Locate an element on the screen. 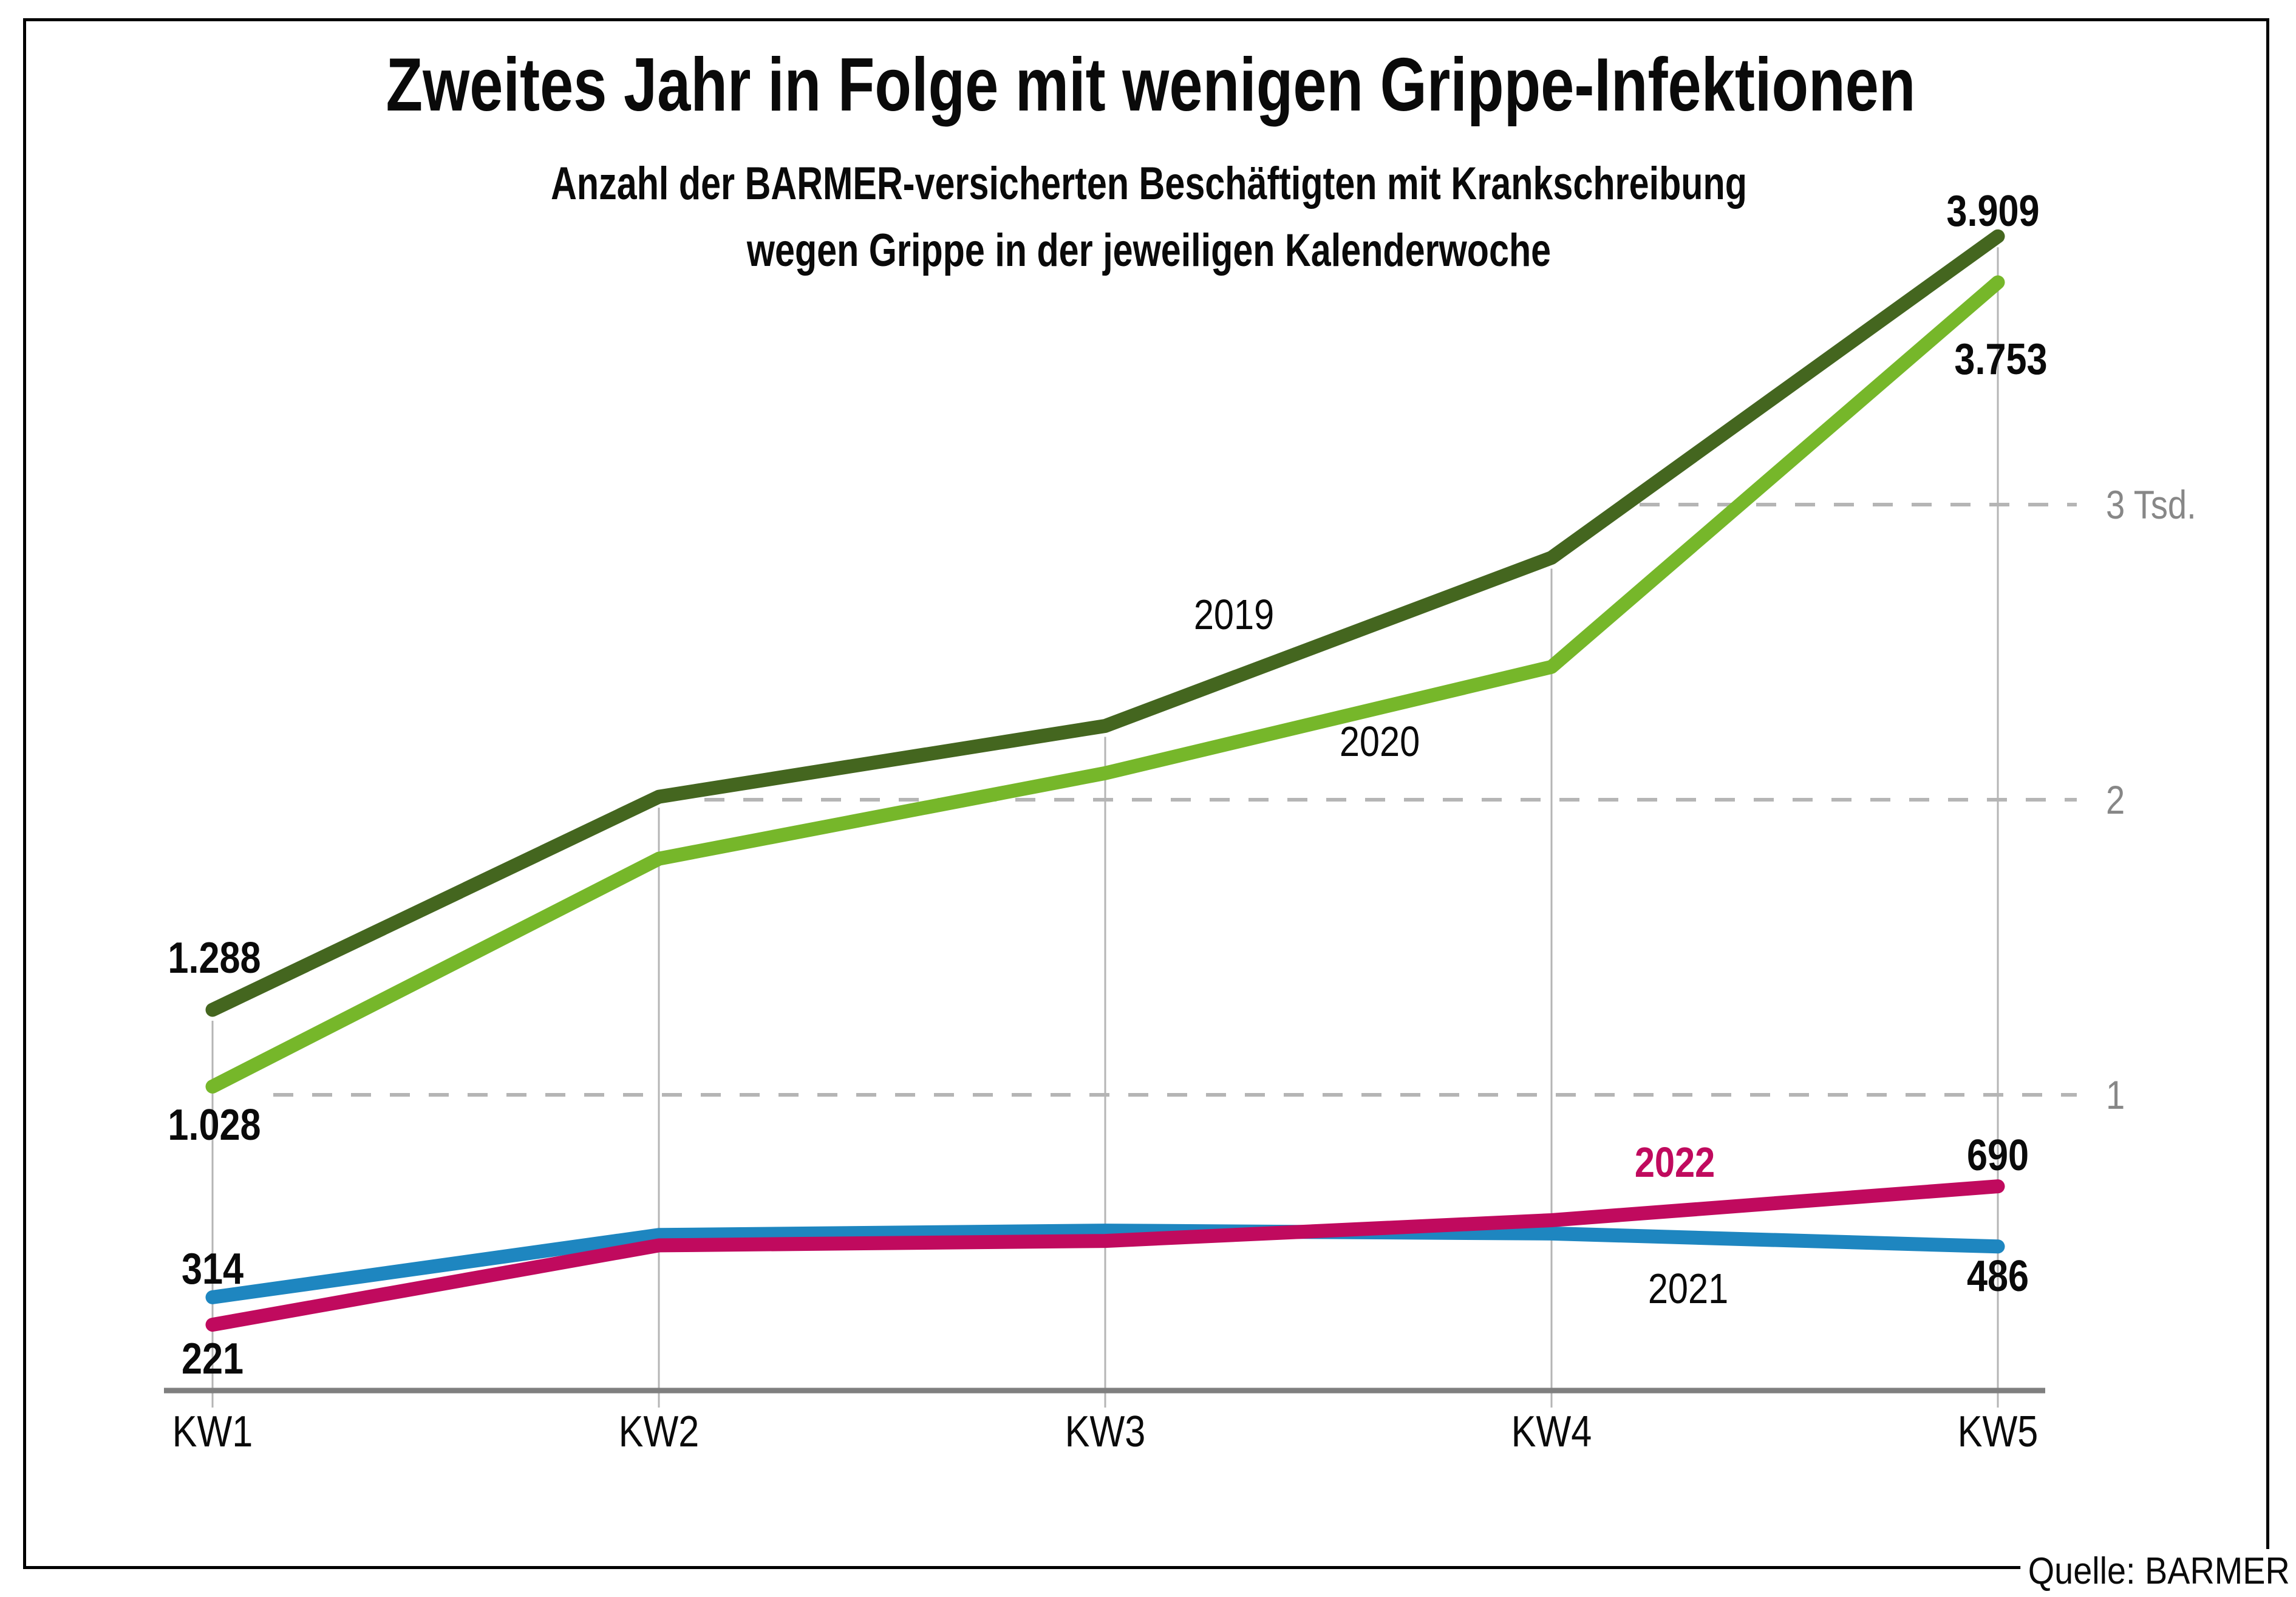 The width and height of the screenshot is (2296, 1597). value-label-2020-last: 3.753 is located at coordinates (2001, 359).